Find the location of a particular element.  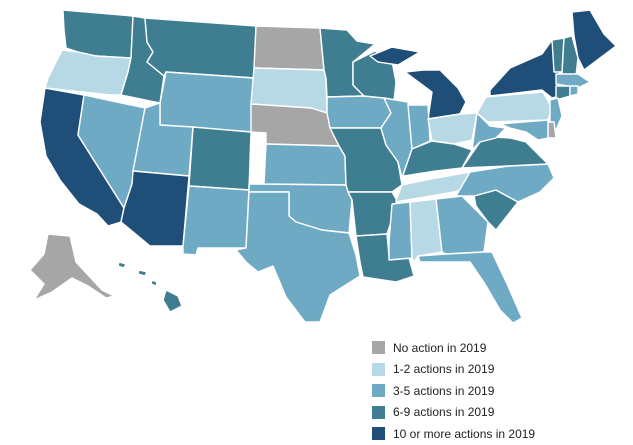

state-nh is located at coordinates (570, 56).